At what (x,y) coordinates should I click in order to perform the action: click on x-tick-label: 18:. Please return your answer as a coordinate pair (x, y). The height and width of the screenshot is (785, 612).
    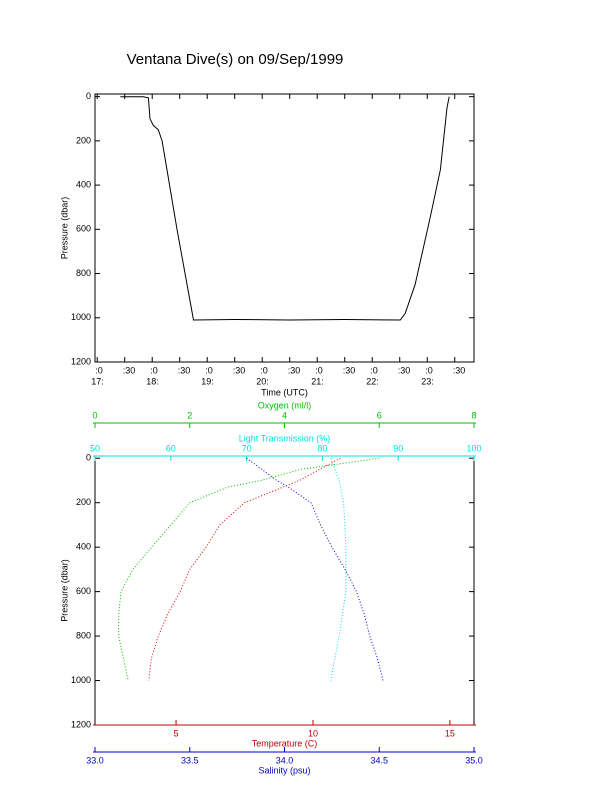
    Looking at the image, I should click on (152, 381).